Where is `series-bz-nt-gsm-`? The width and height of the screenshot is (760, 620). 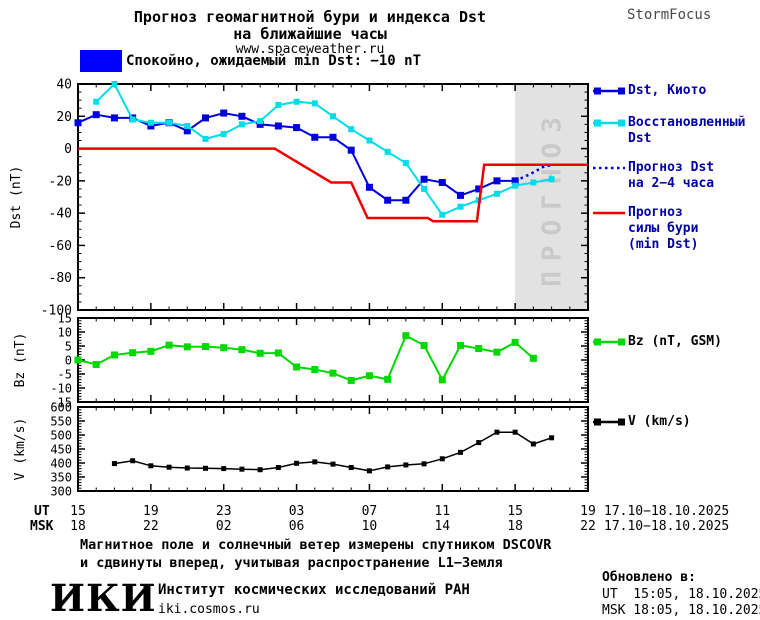
series-bz-nt-gsm- is located at coordinates (306, 358).